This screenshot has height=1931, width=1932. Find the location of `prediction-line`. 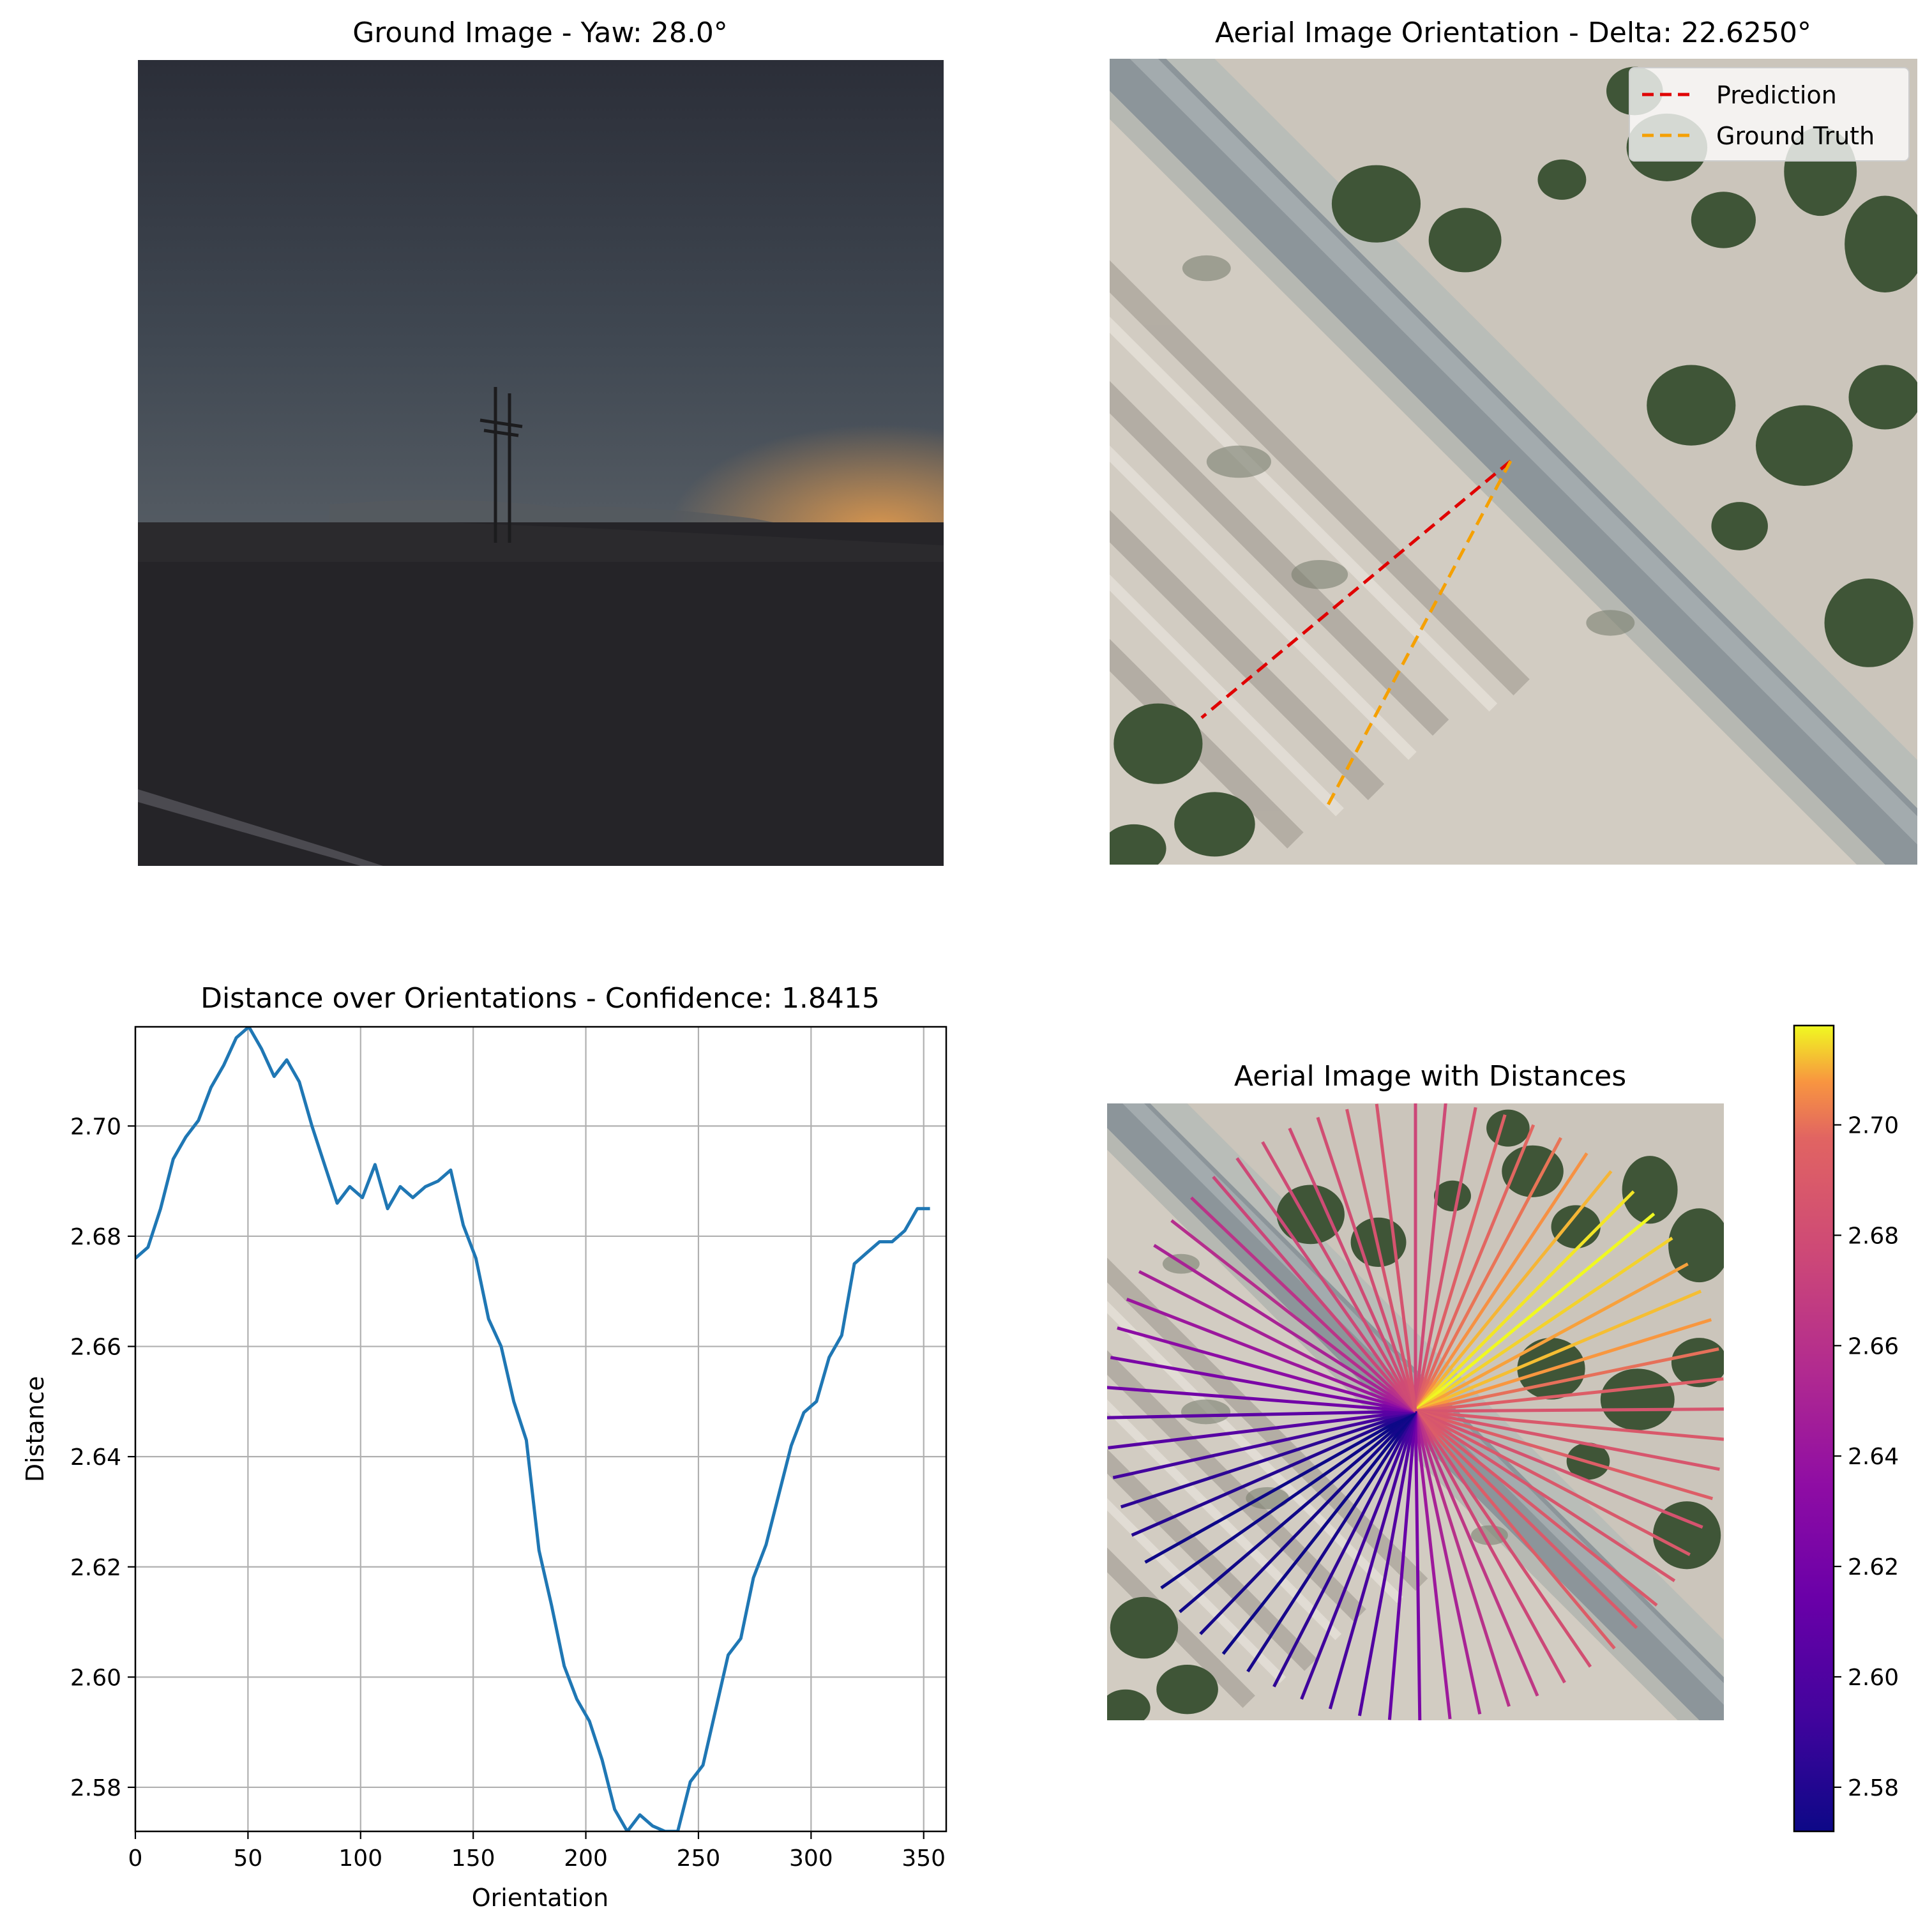

prediction-line is located at coordinates (1356, 589).